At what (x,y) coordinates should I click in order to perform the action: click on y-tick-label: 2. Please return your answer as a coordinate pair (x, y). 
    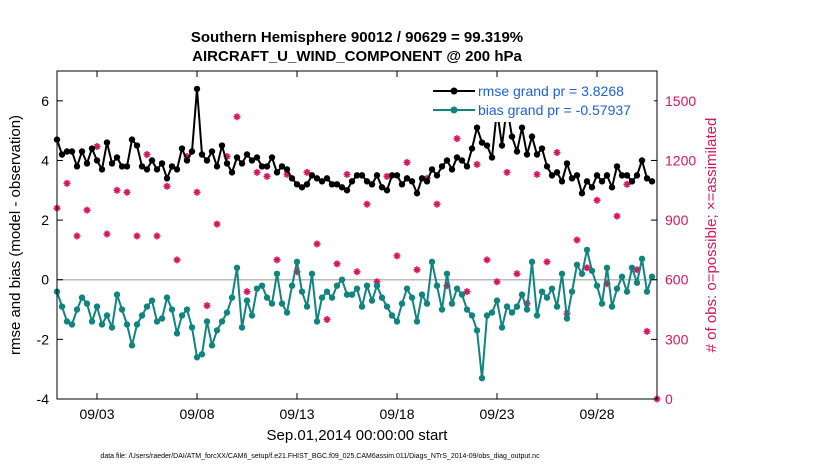
    Looking at the image, I should click on (45, 220).